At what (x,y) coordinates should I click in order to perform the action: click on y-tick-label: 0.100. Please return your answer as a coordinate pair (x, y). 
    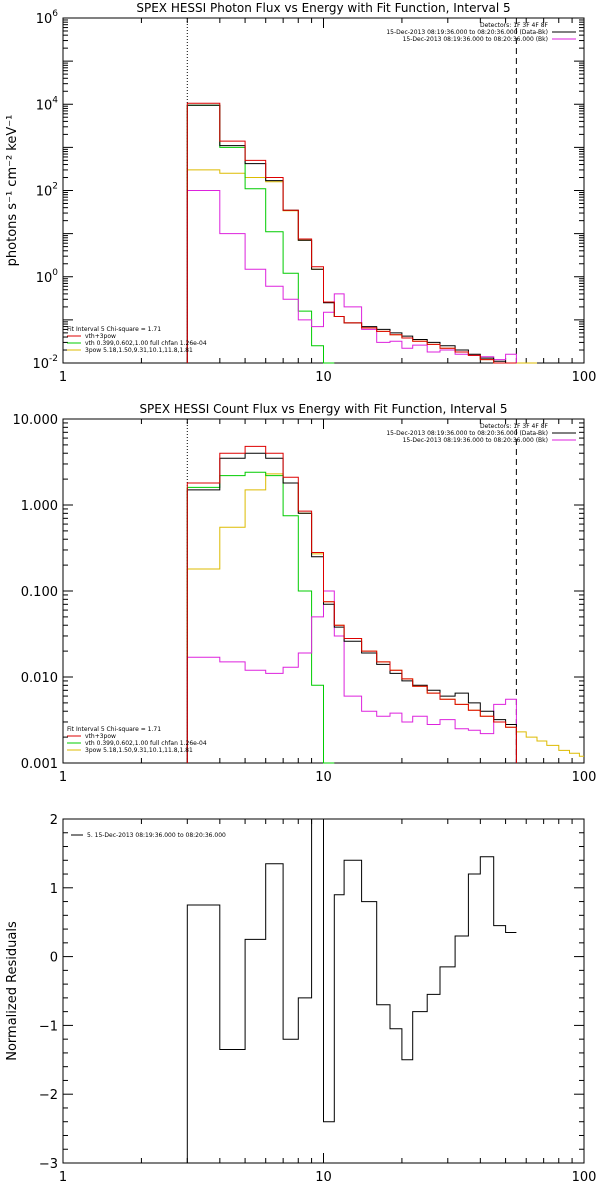
    Looking at the image, I should click on (39, 592).